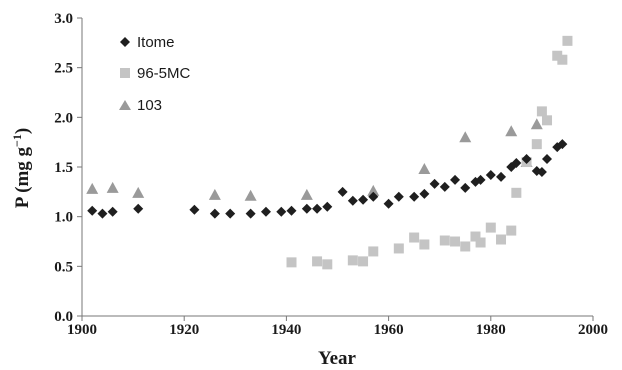 This screenshot has width=622, height=370. Describe the element at coordinates (21, 168) in the screenshot. I see `y-axis-title: P (mg g−1)` at that location.